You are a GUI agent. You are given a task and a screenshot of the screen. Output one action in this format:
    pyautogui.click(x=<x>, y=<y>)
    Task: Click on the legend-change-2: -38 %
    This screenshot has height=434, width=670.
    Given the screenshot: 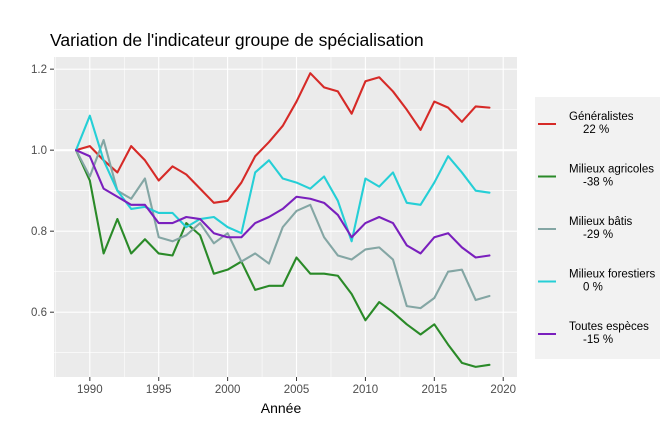 What is the action you would take?
    pyautogui.click(x=598, y=183)
    